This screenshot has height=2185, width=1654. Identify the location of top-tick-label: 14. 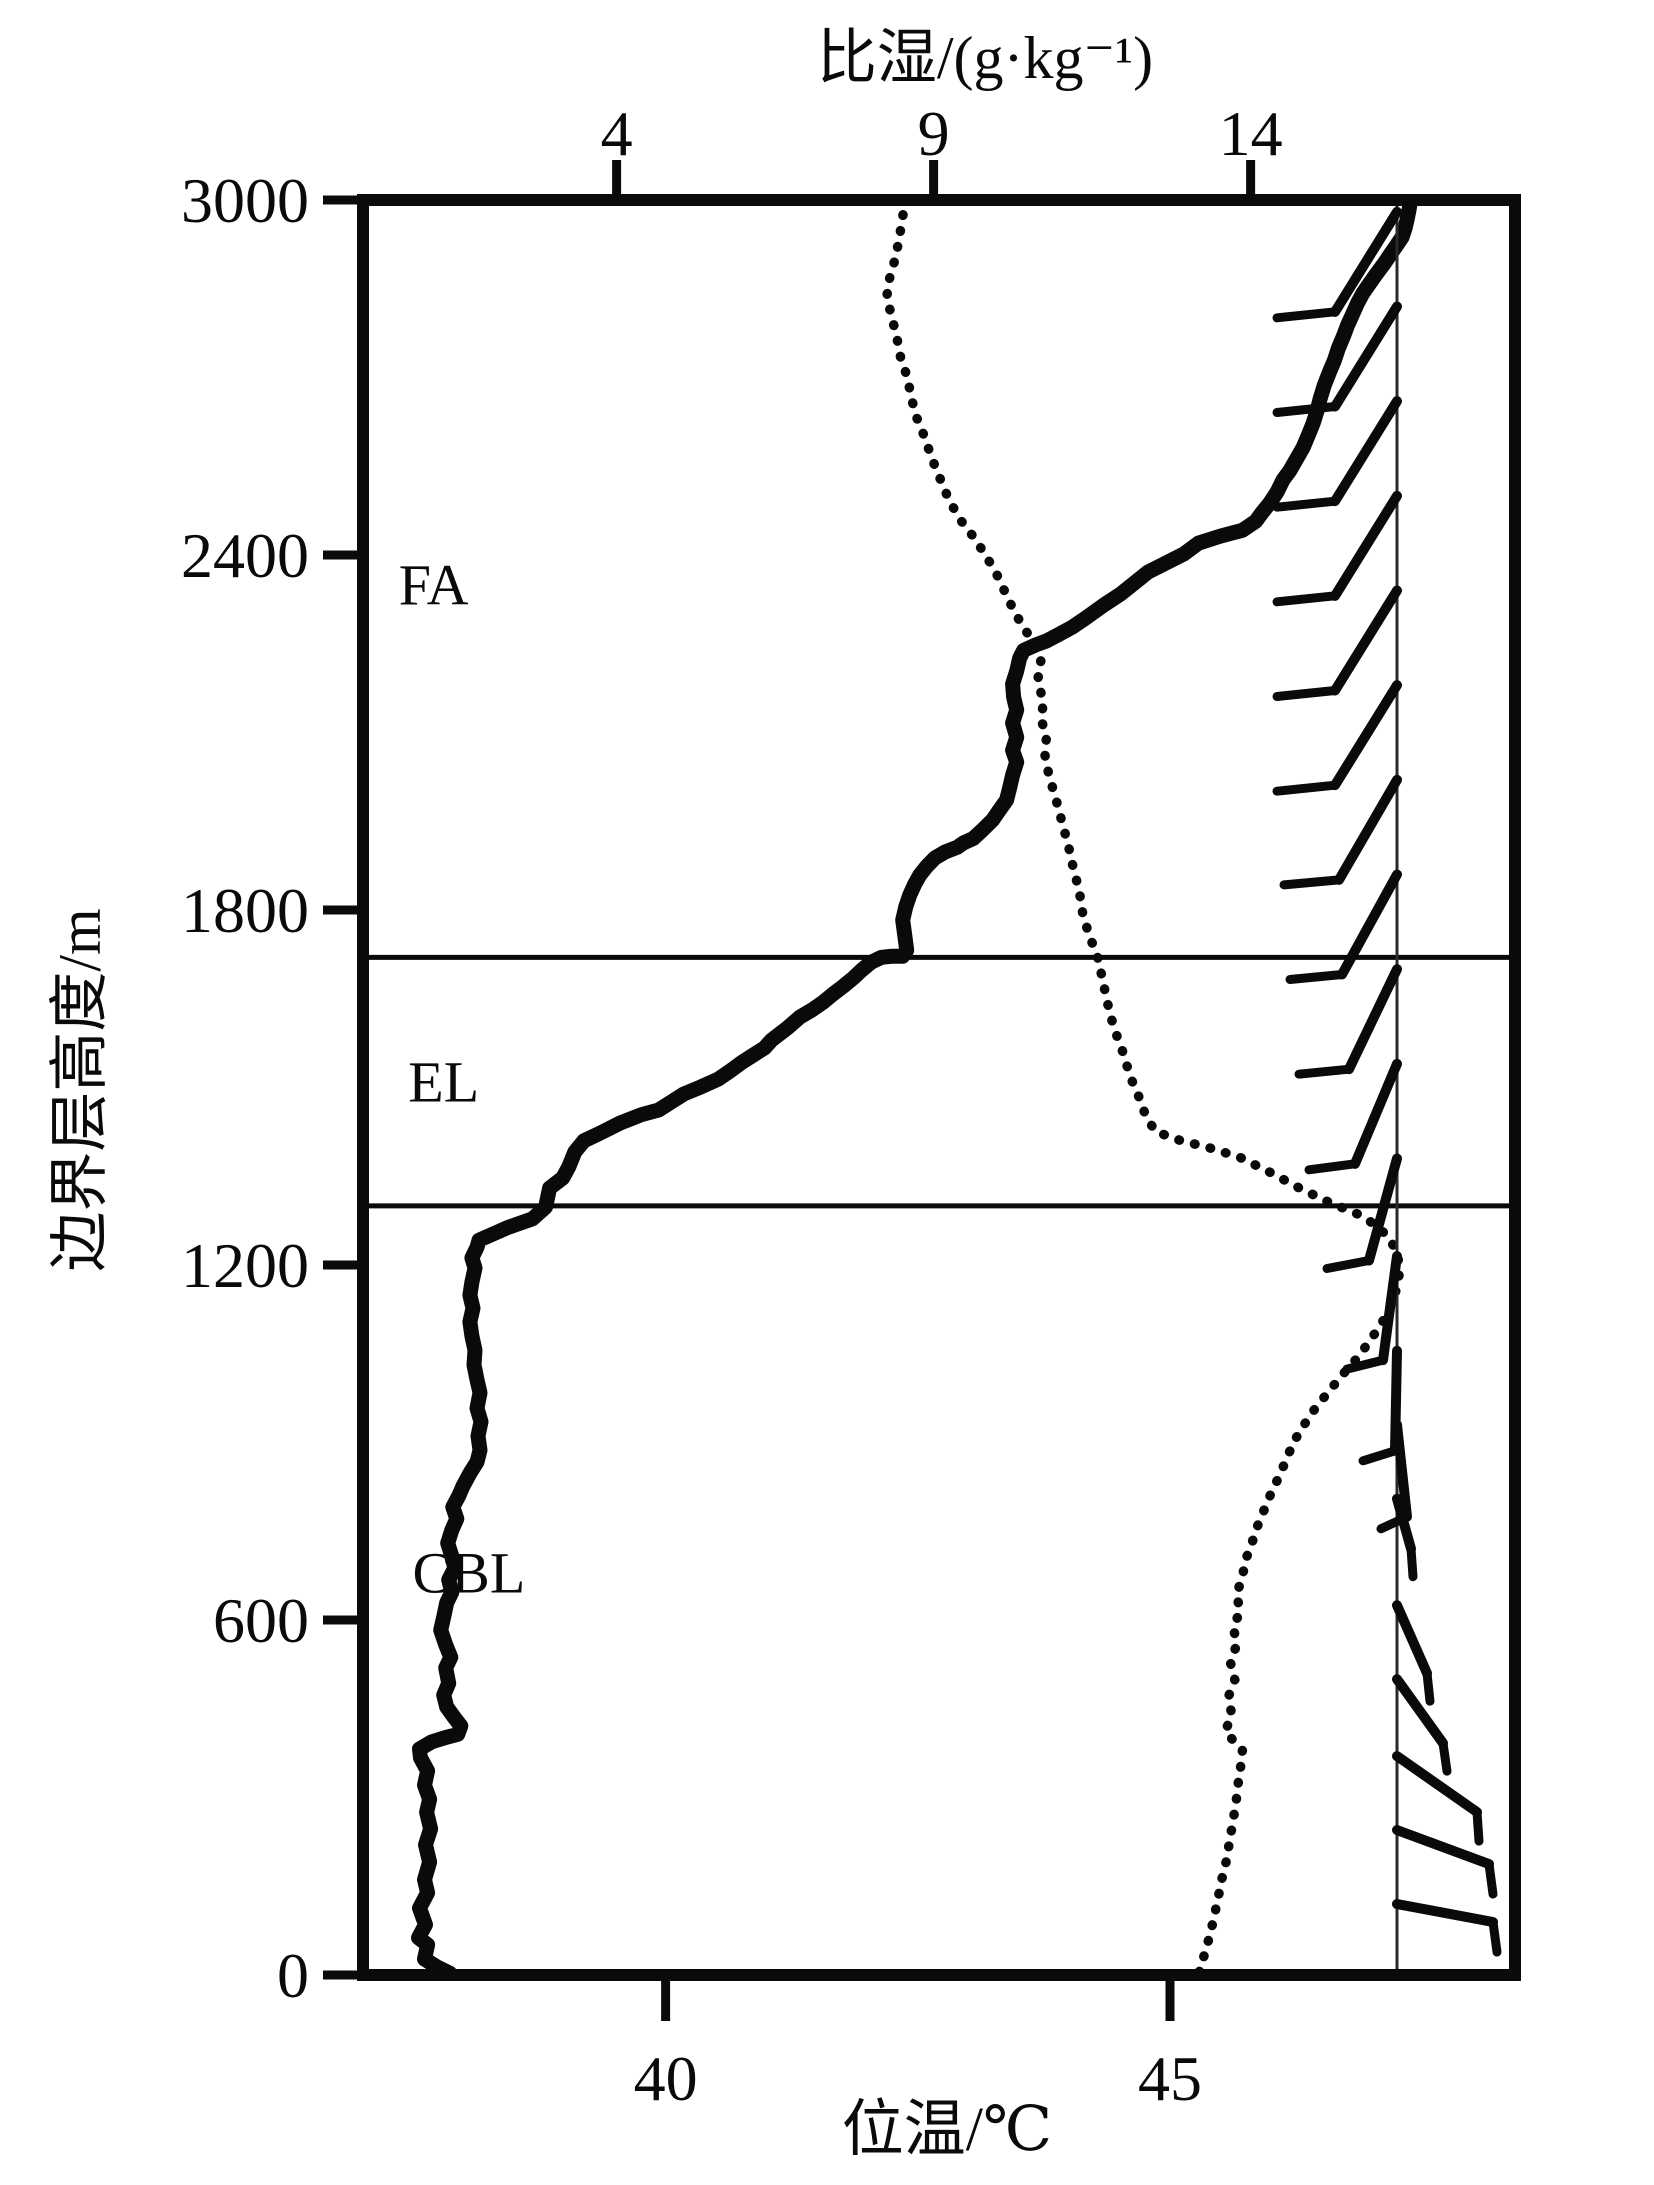
(1251, 133).